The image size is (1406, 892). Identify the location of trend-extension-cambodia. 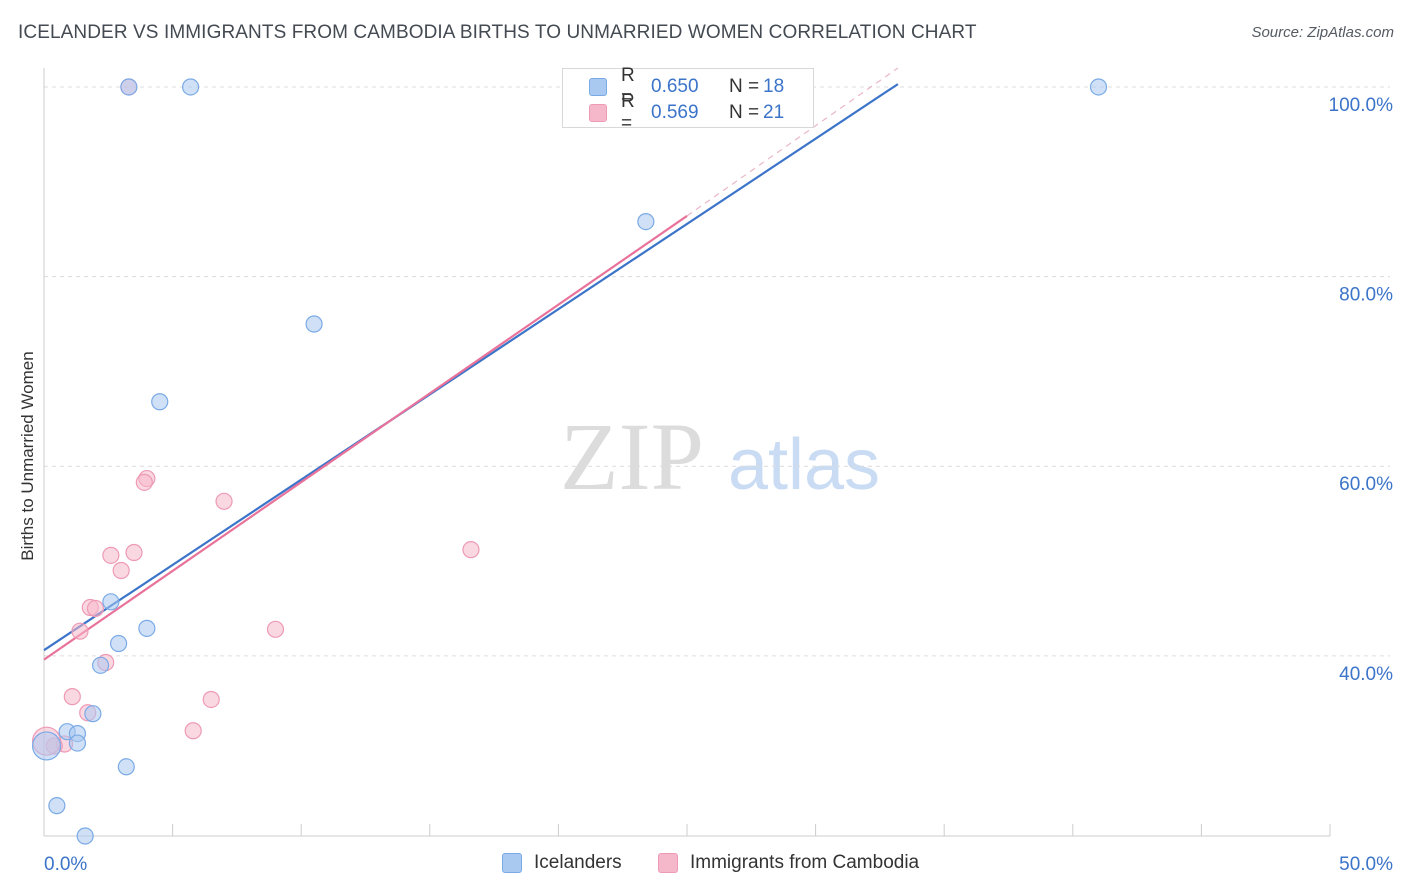
(792, 142).